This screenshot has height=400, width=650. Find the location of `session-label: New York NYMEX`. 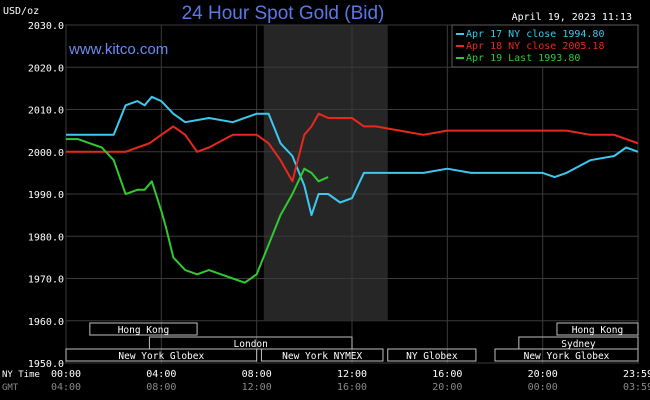

session-label: New York NYMEX is located at coordinates (322, 356).